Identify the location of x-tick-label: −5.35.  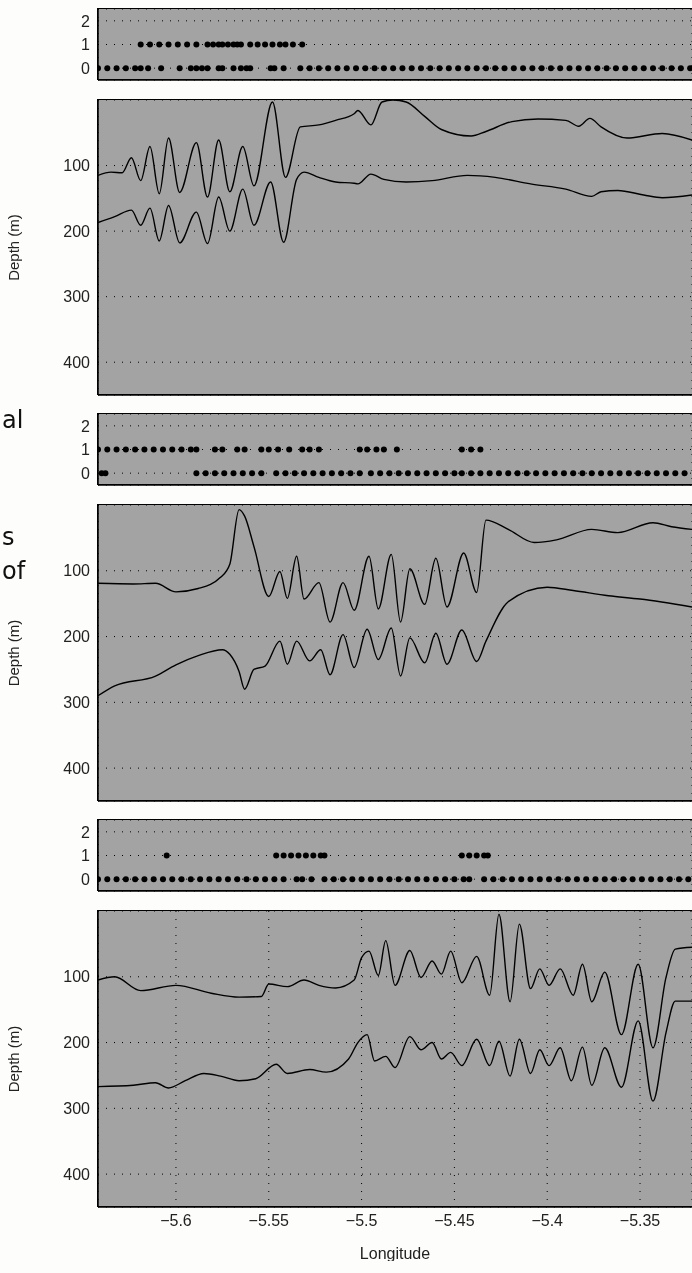
(640, 1221).